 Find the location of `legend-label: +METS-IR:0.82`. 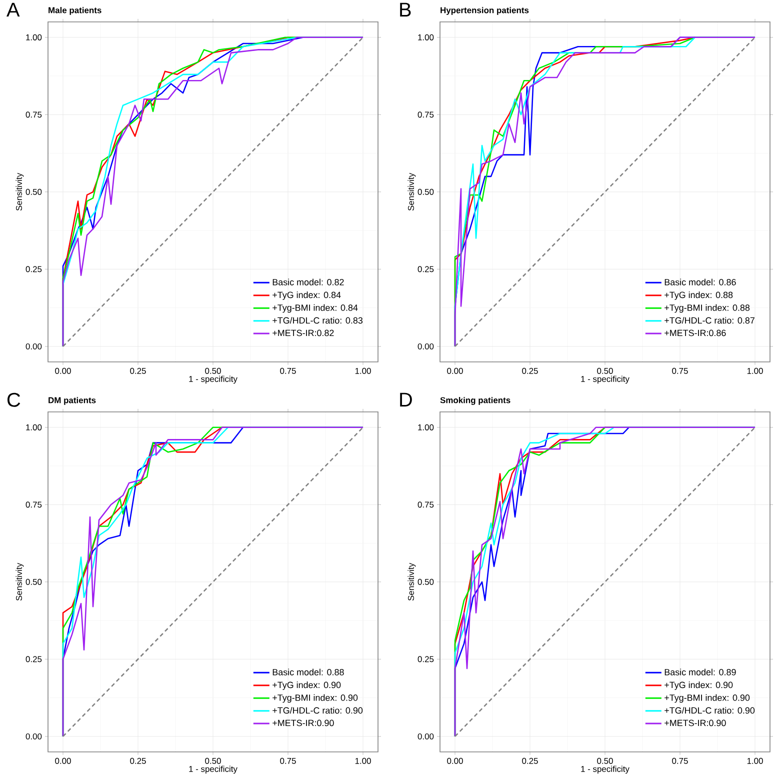

legend-label: +METS-IR:0.82 is located at coordinates (303, 333).